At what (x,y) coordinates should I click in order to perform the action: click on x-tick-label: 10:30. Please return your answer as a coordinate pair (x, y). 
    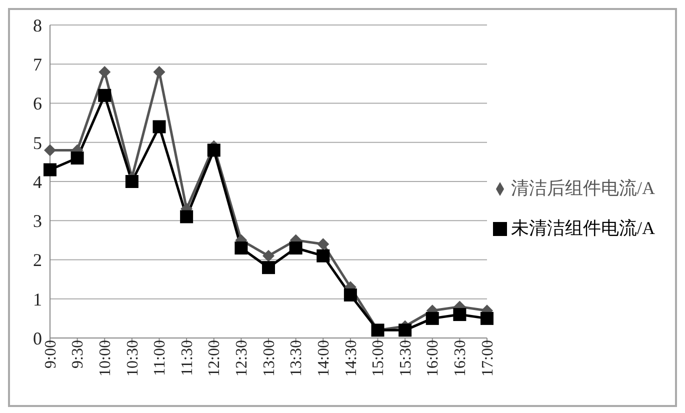
    Looking at the image, I should click on (133, 358).